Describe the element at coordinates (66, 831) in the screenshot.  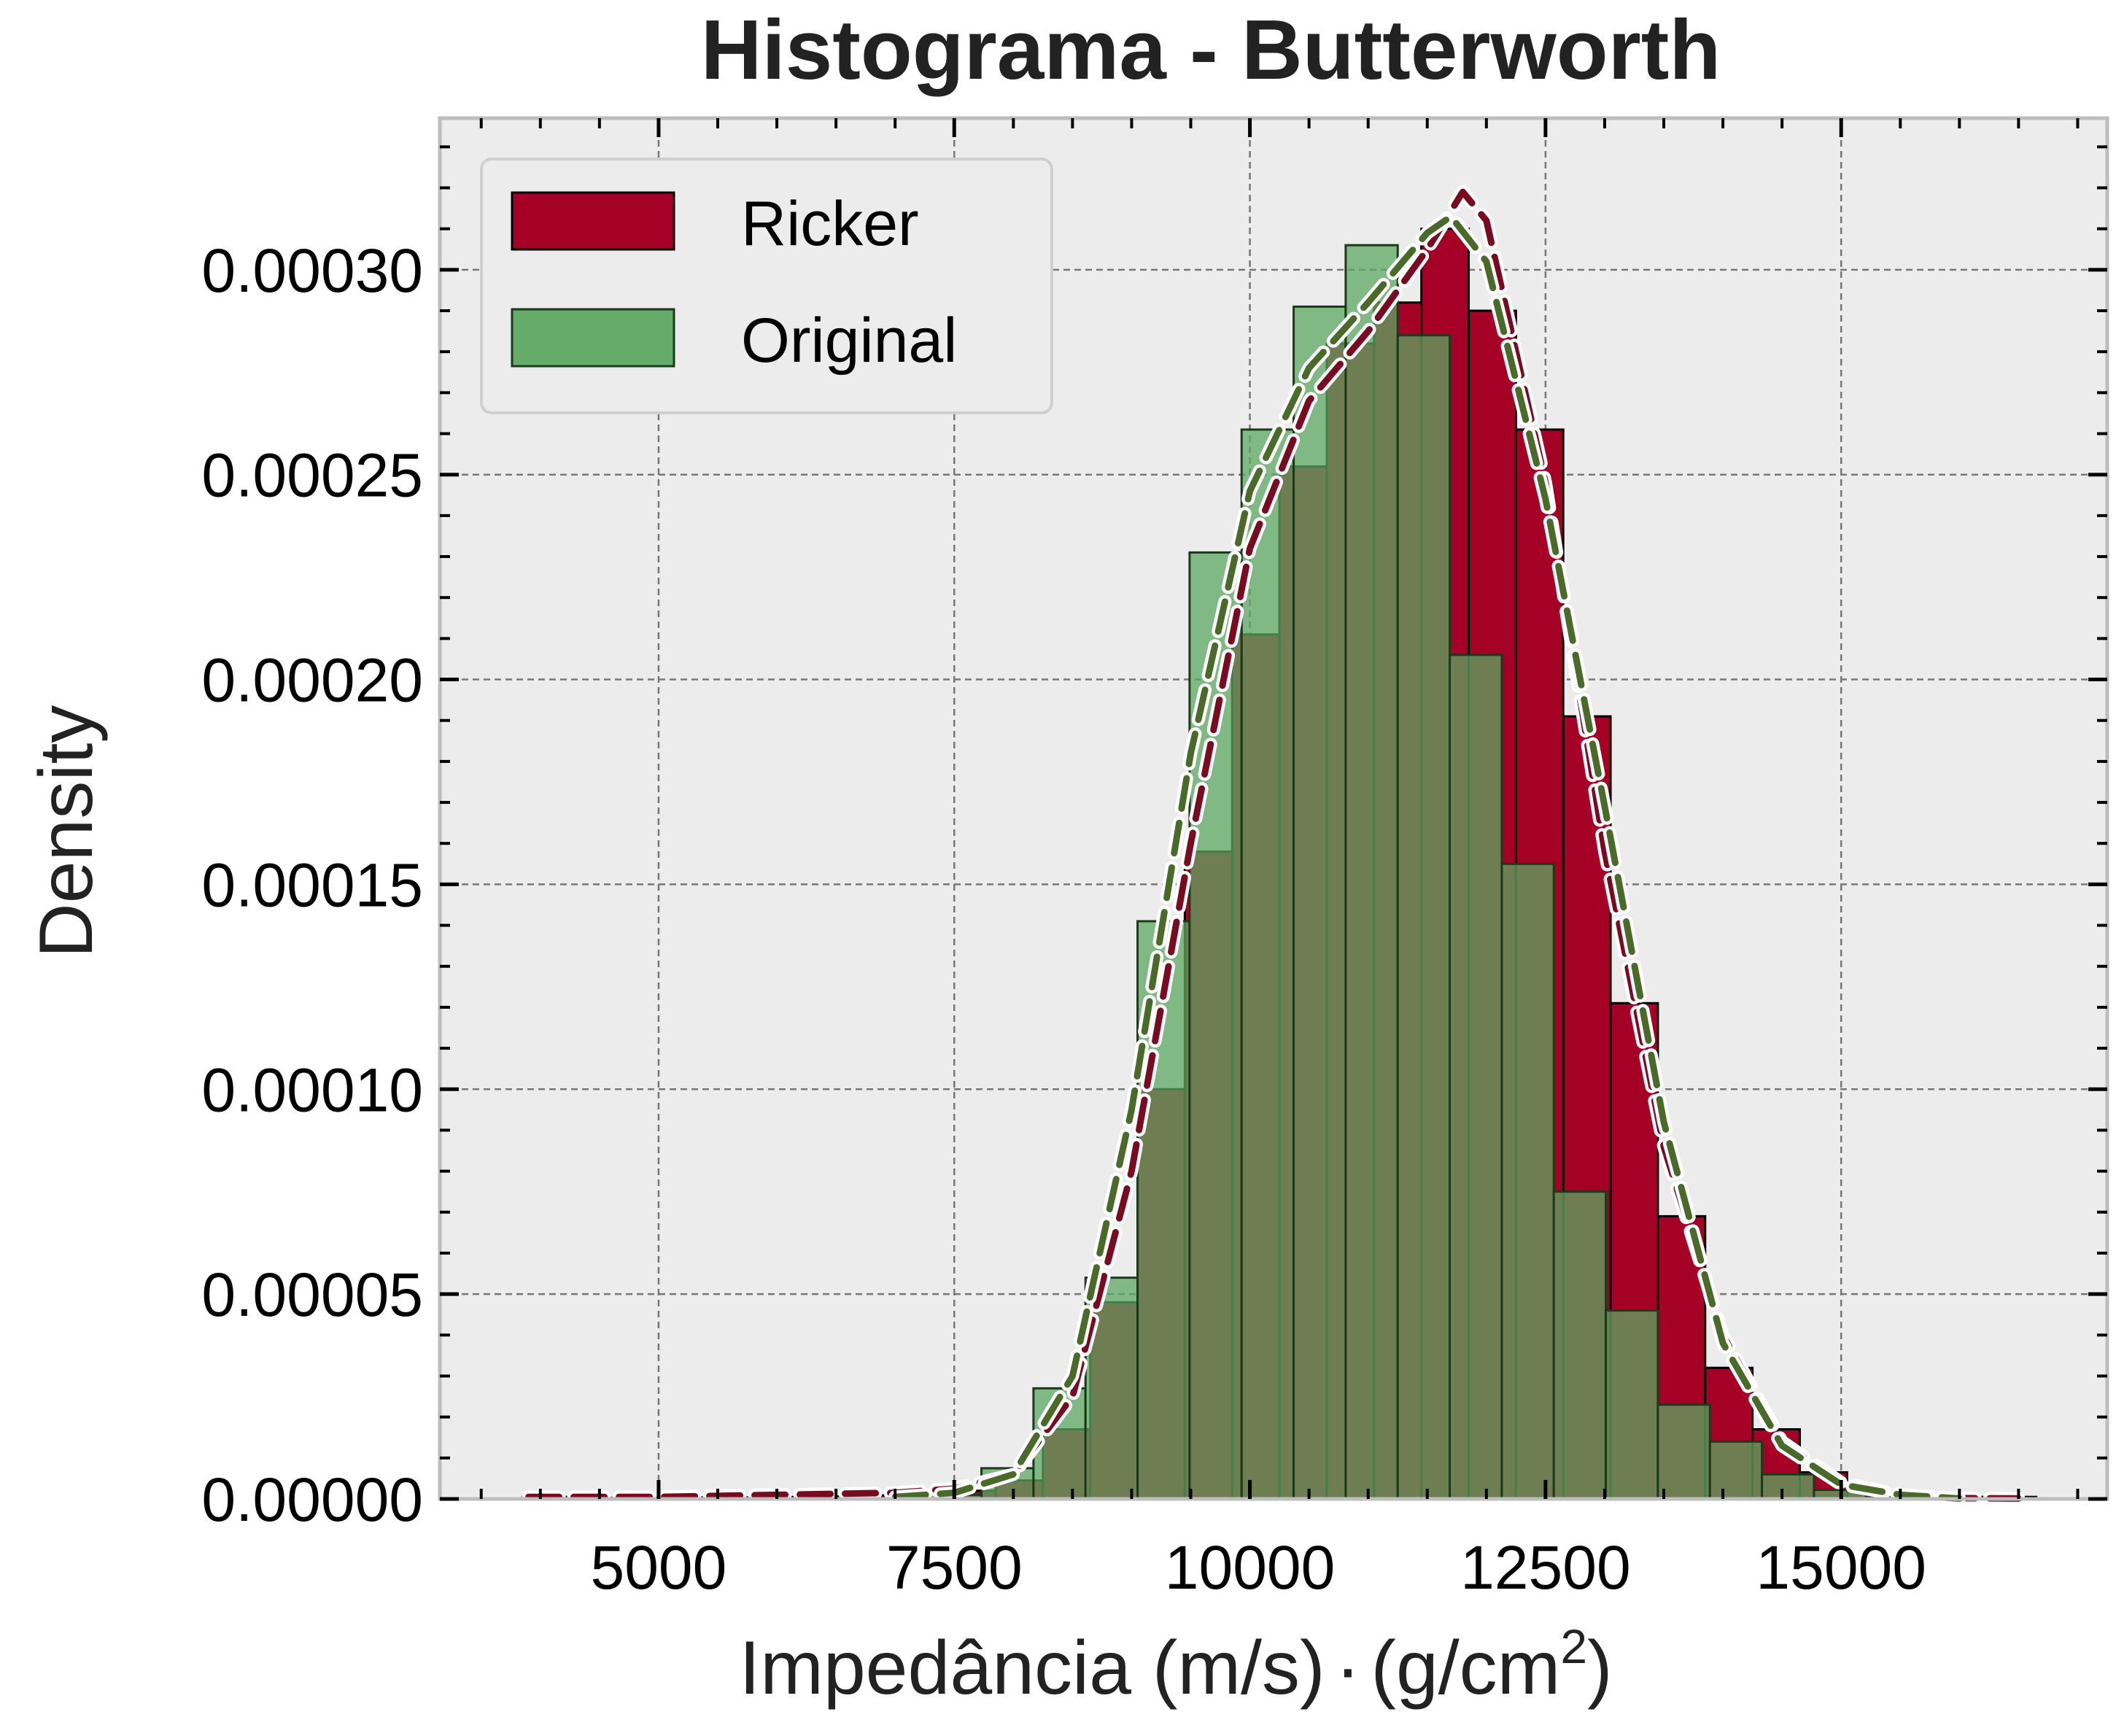
I see `y-axis-label: Density` at that location.